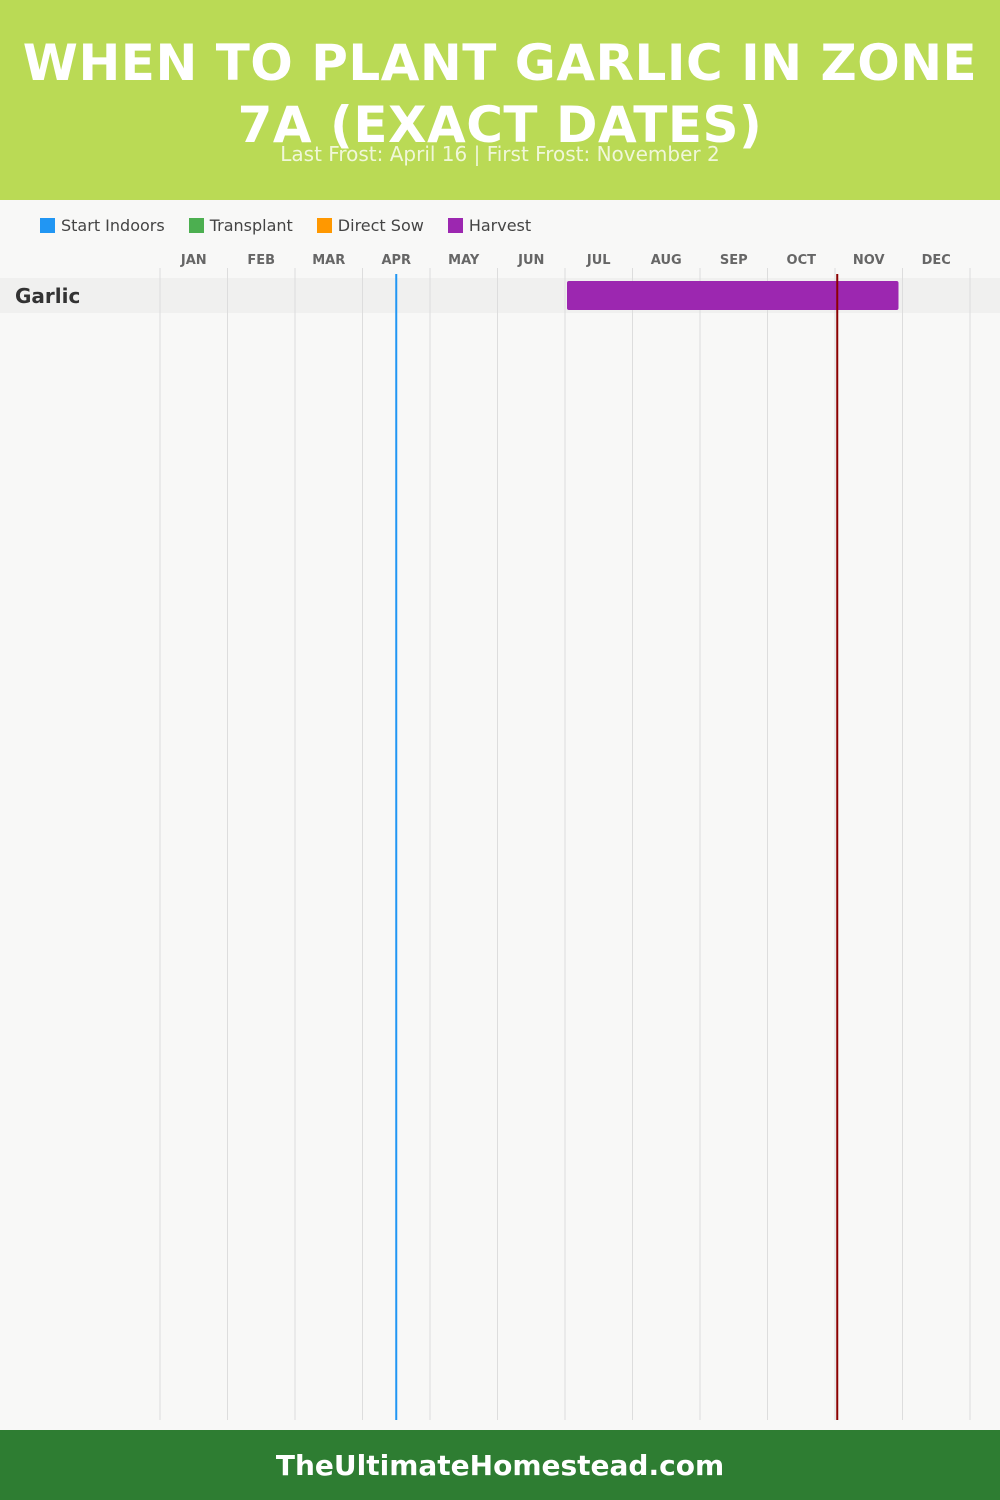 This screenshot has width=1000, height=1500. What do you see at coordinates (396, 260) in the screenshot?
I see `month-label-apr: APR` at bounding box center [396, 260].